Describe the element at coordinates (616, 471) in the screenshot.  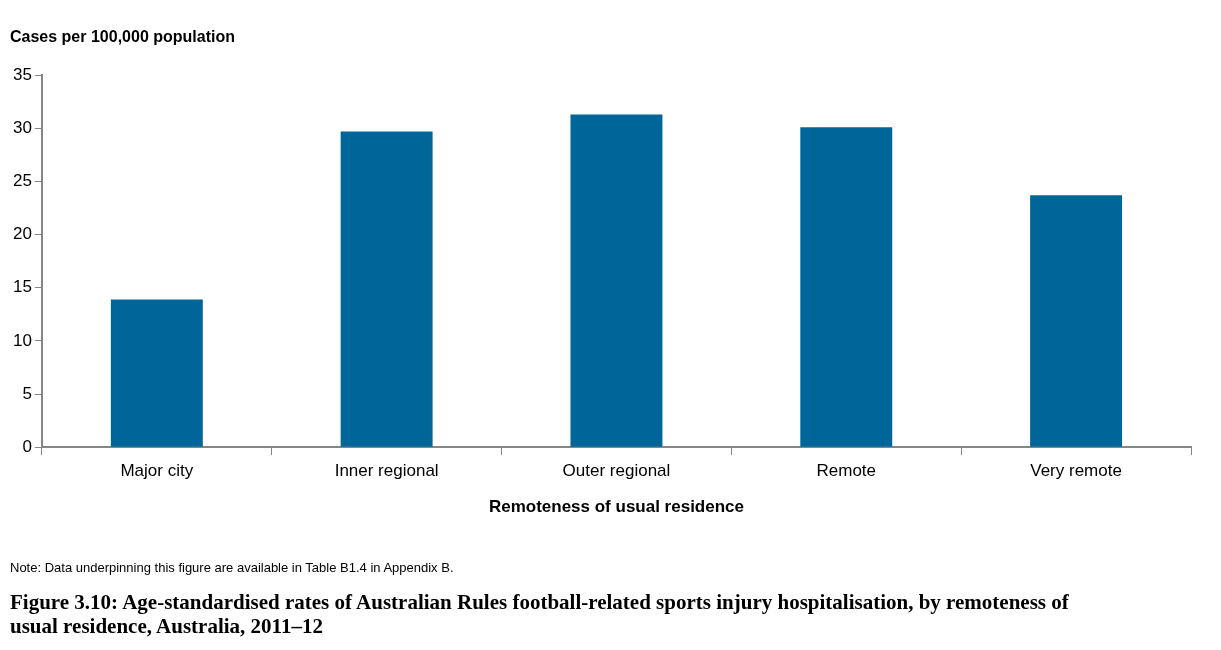
I see `x-tick-label: Outer regional` at that location.